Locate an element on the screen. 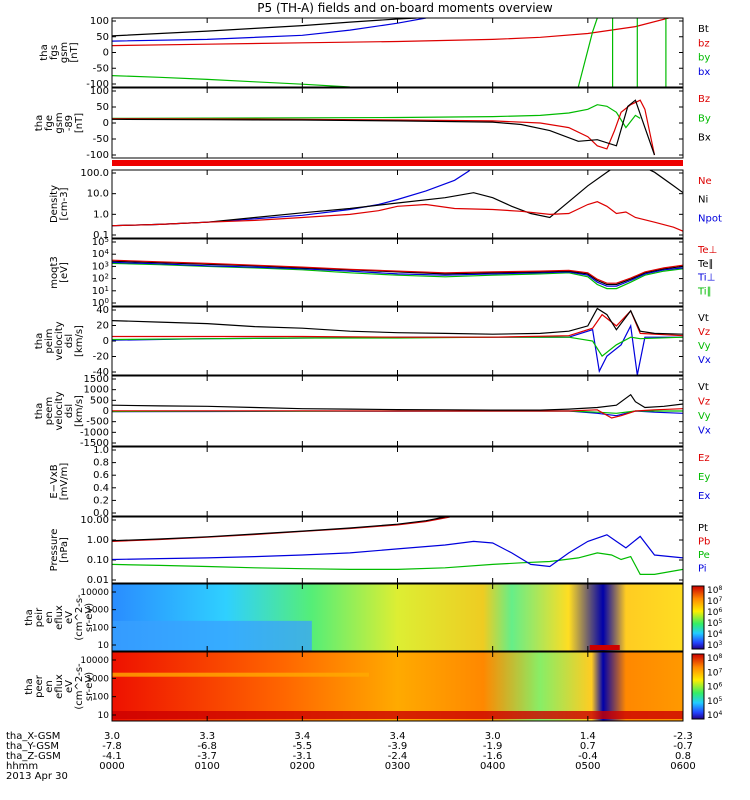  ylabel-line: eflux is located at coordinates (59, 617).